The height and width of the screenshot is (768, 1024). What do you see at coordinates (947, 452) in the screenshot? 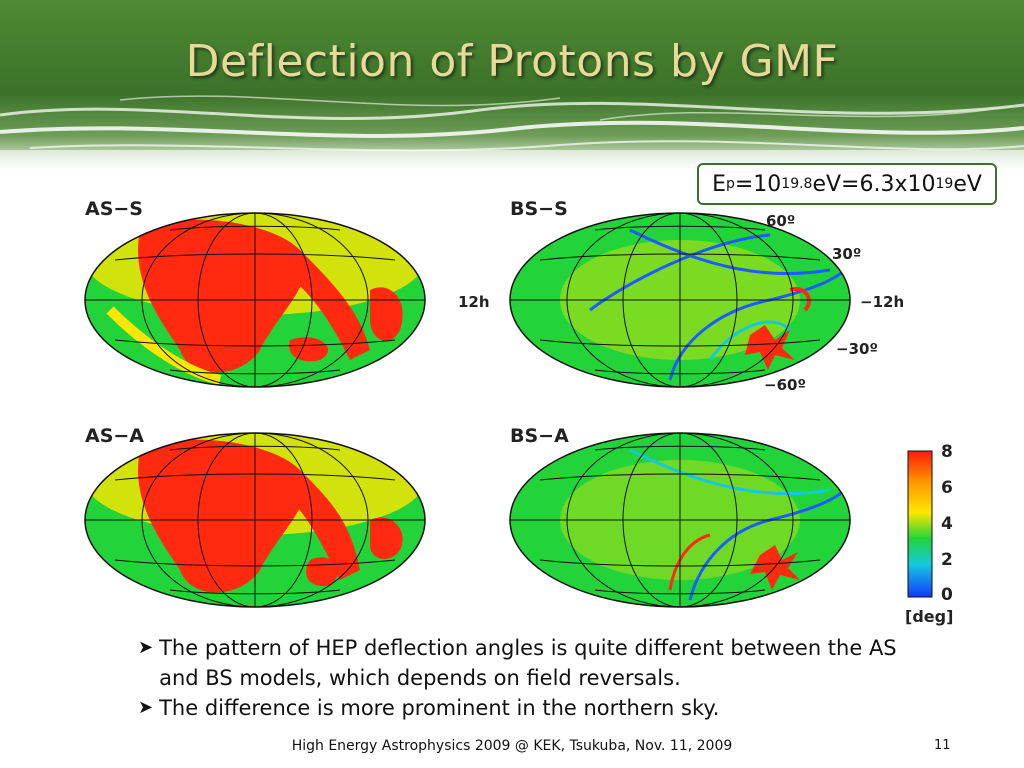
I see `colorbar-tick-8: 8` at bounding box center [947, 452].